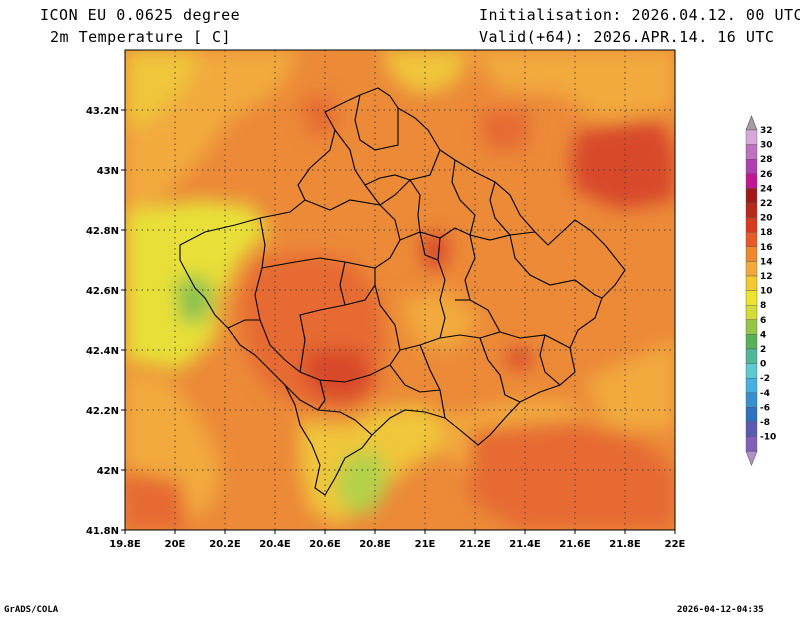 Image resolution: width=800 pixels, height=618 pixels. I want to click on legend-label: 4, so click(763, 335).